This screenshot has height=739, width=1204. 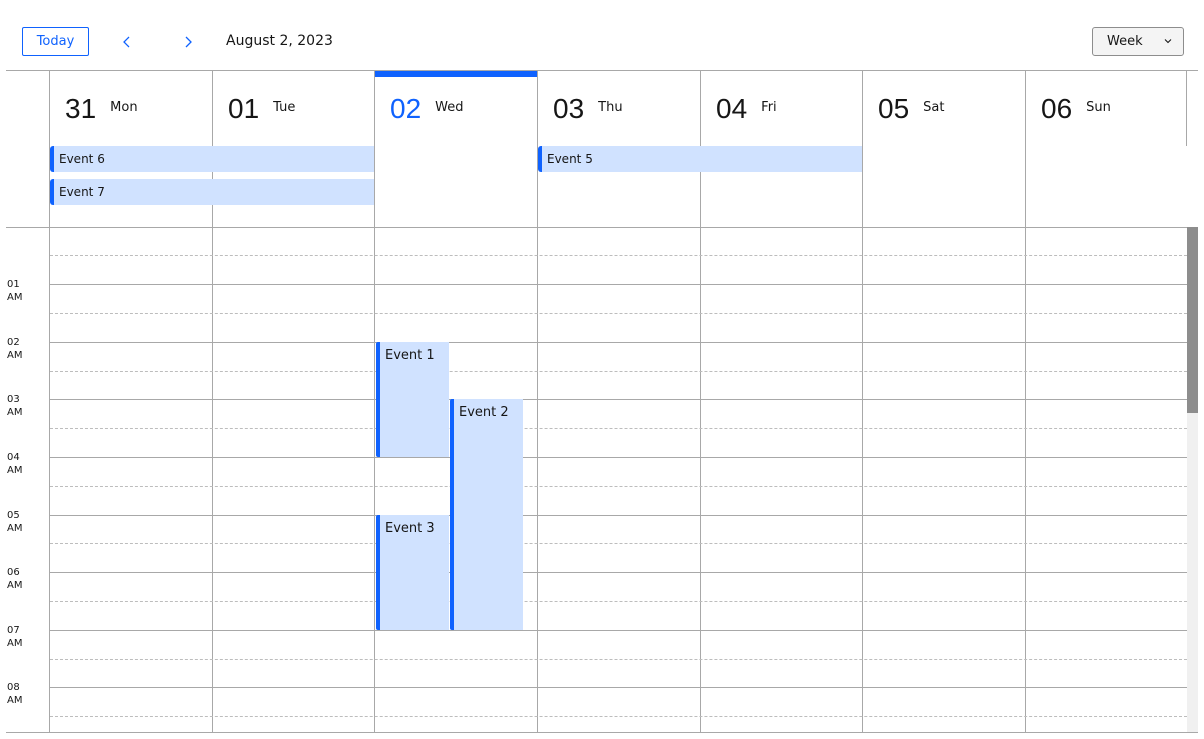 I want to click on day-header-fri: 04 Fri, so click(x=782, y=108).